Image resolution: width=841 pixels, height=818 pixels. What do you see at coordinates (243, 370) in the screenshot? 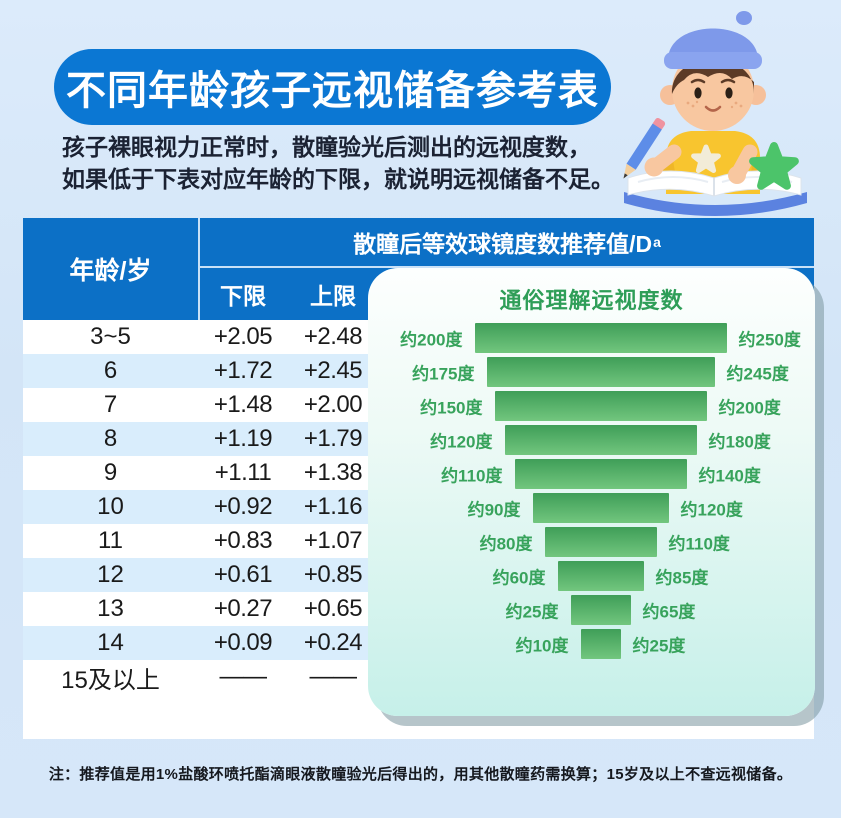
I see `lower-limit-cell: +1.72` at bounding box center [243, 370].